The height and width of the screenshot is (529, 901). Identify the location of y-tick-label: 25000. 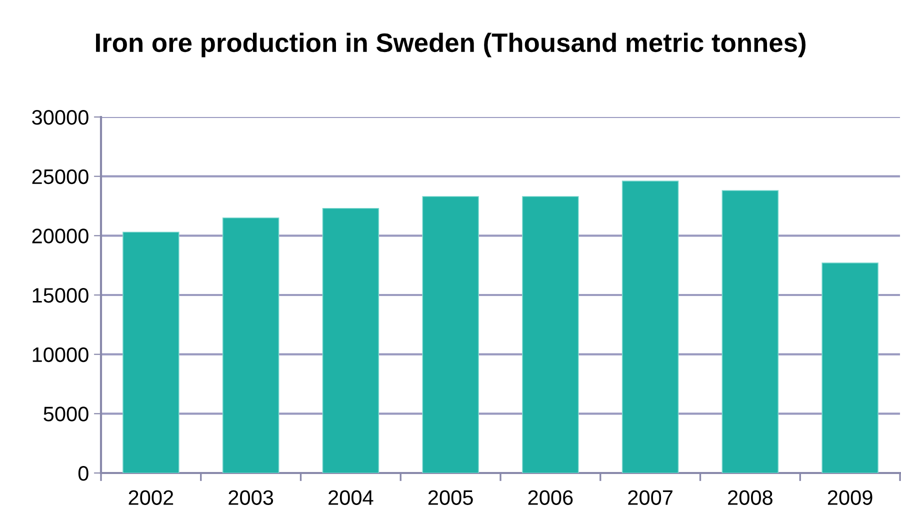
(60, 176).